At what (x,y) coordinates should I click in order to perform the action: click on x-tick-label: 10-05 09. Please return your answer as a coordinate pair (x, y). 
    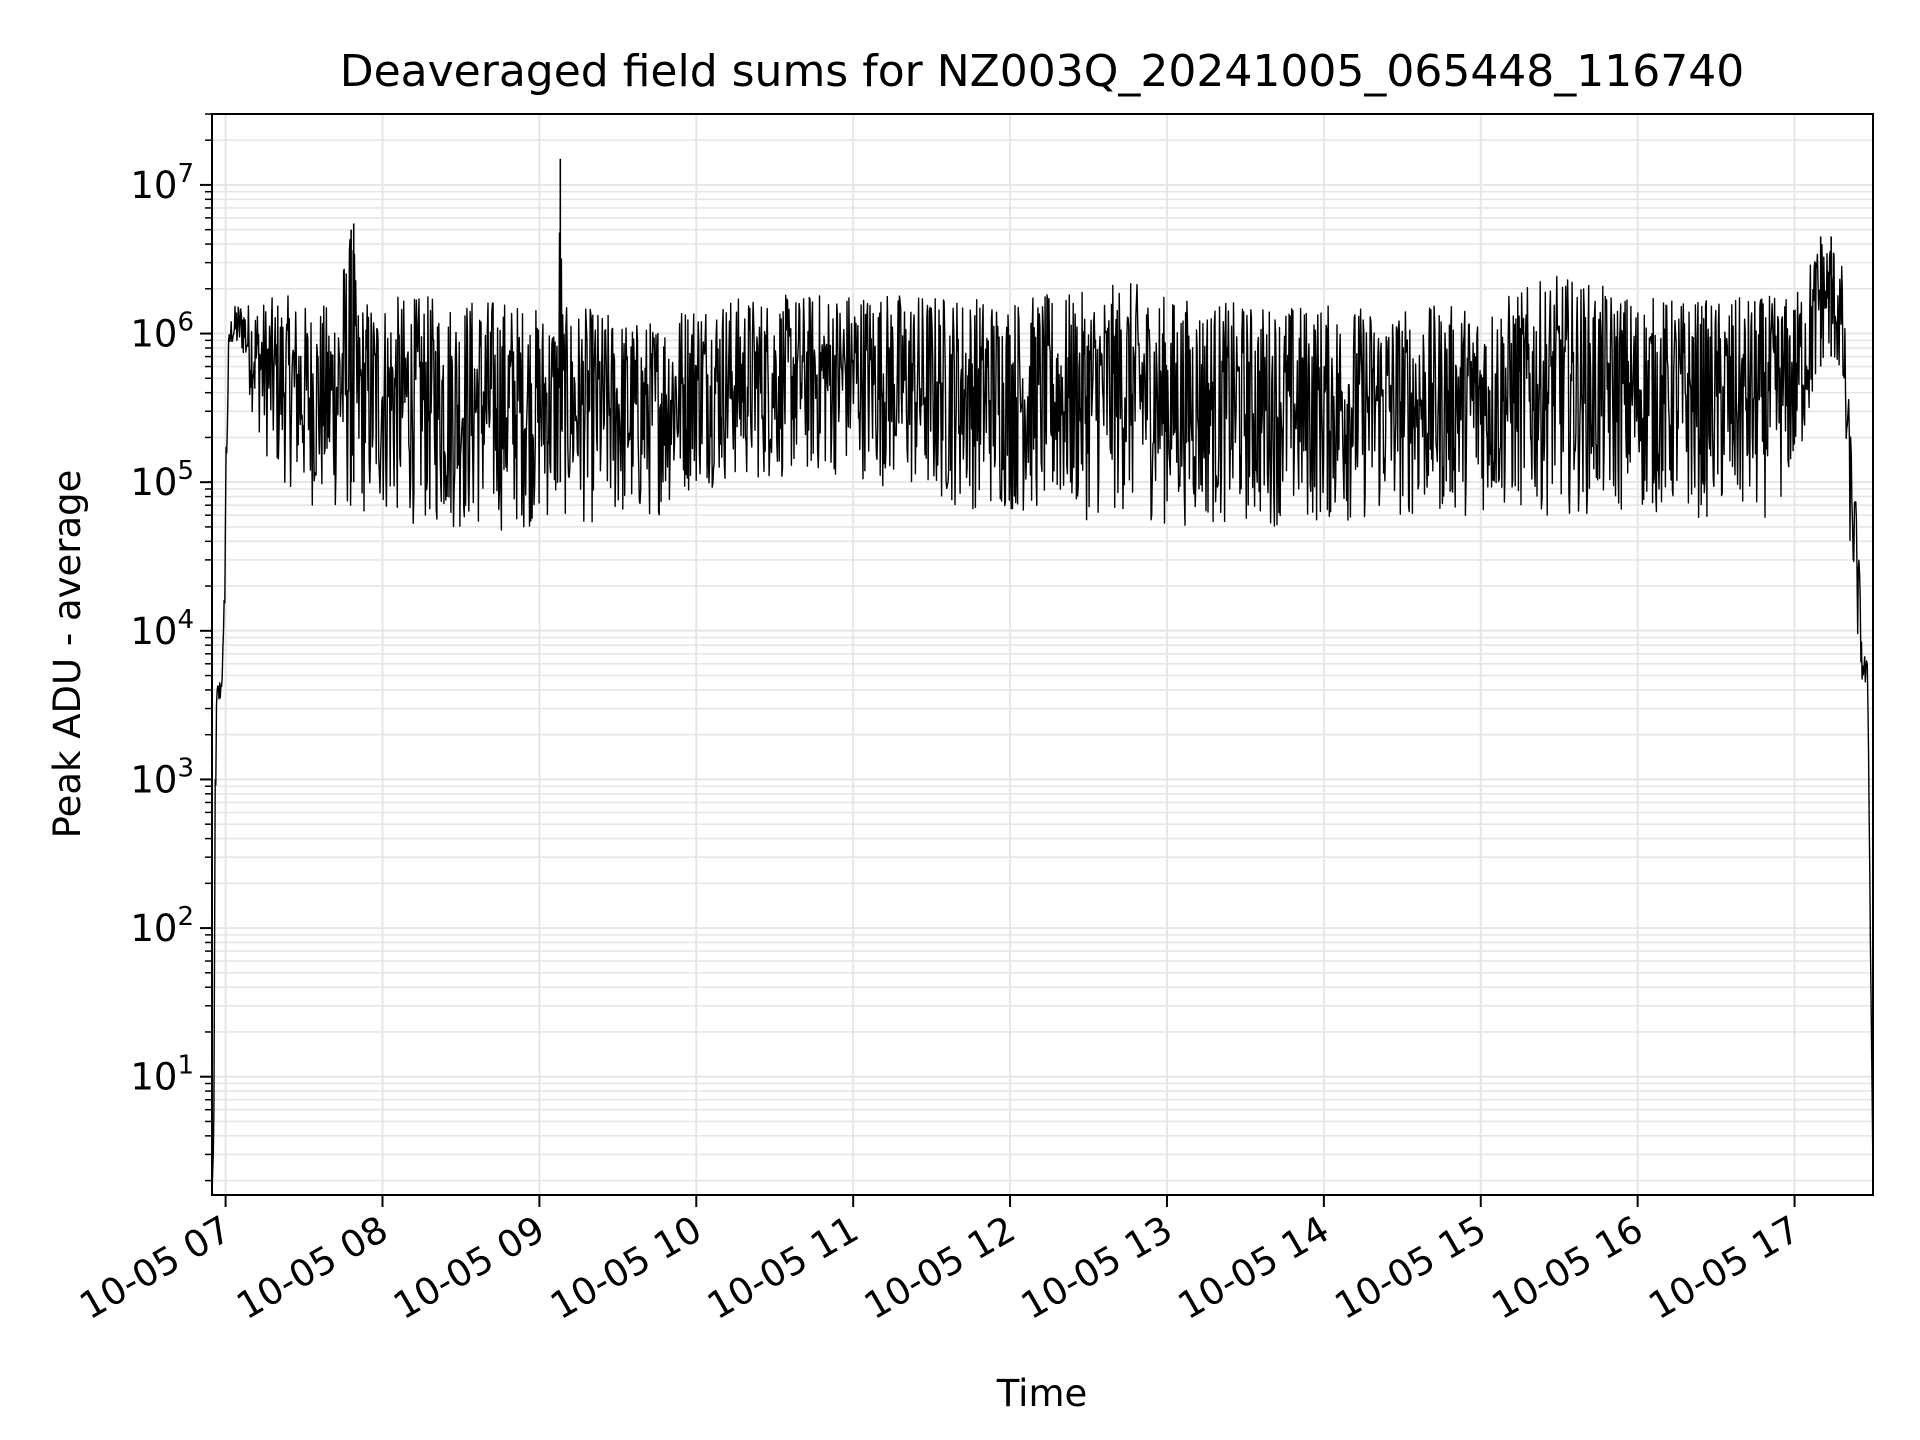
    Looking at the image, I should click on (469, 1268).